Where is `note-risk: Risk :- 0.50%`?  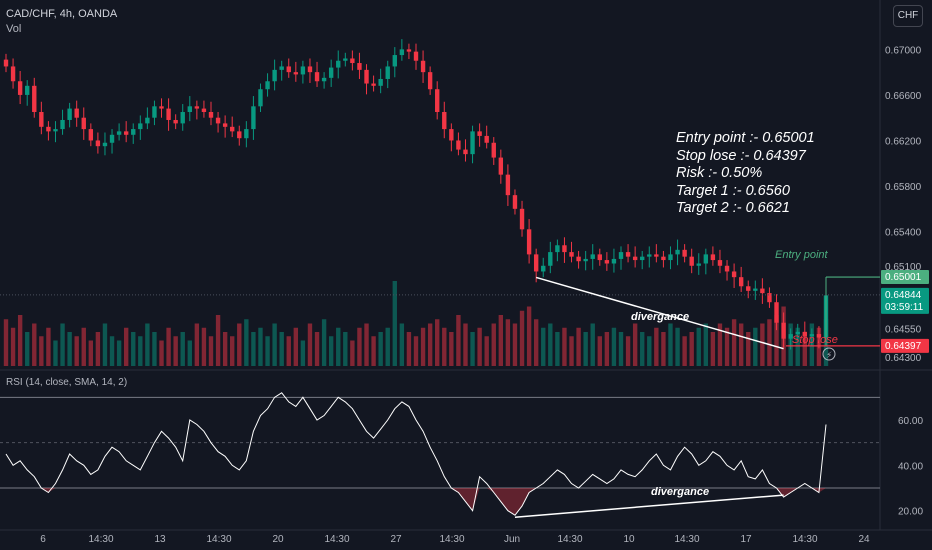
note-risk: Risk :- 0.50% is located at coordinates (719, 173).